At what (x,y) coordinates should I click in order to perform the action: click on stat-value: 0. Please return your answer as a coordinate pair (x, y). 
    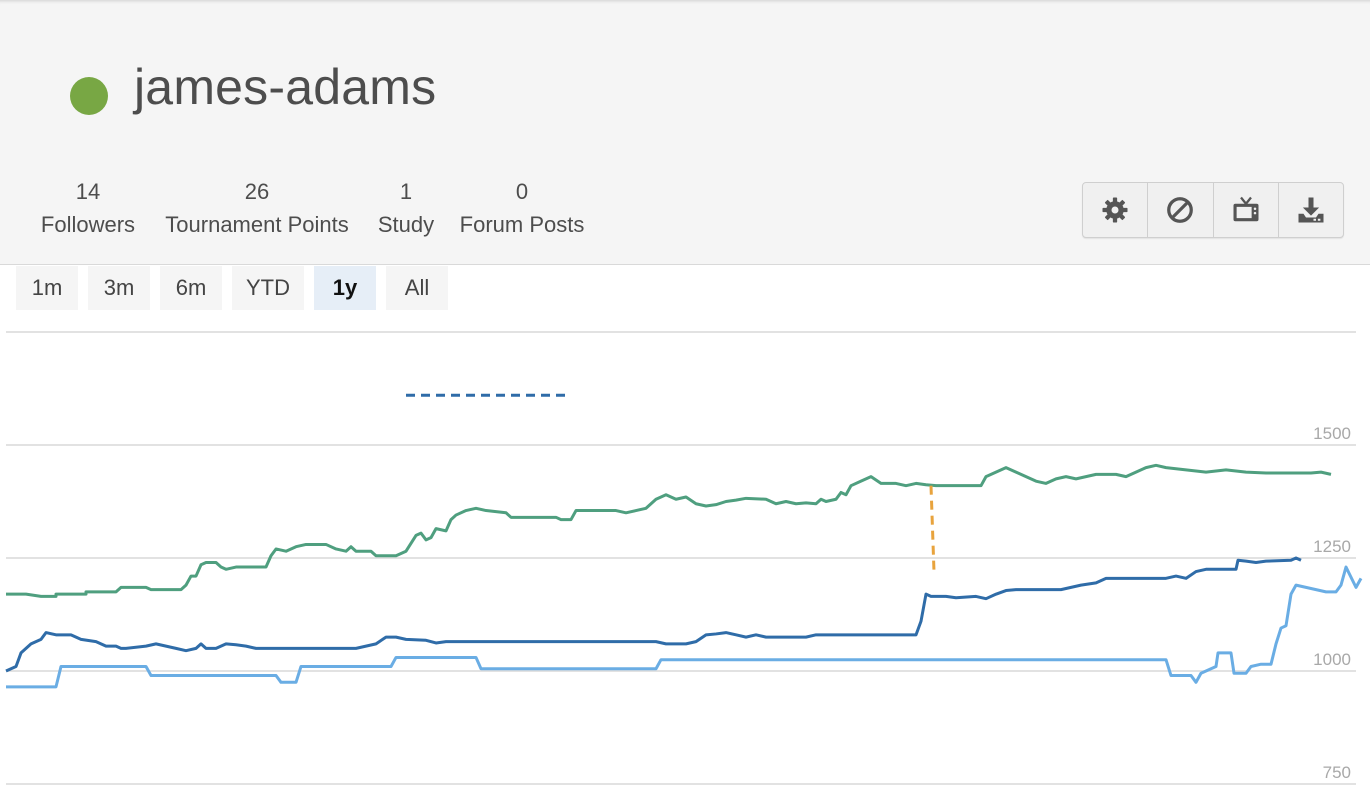
    Looking at the image, I should click on (522, 191).